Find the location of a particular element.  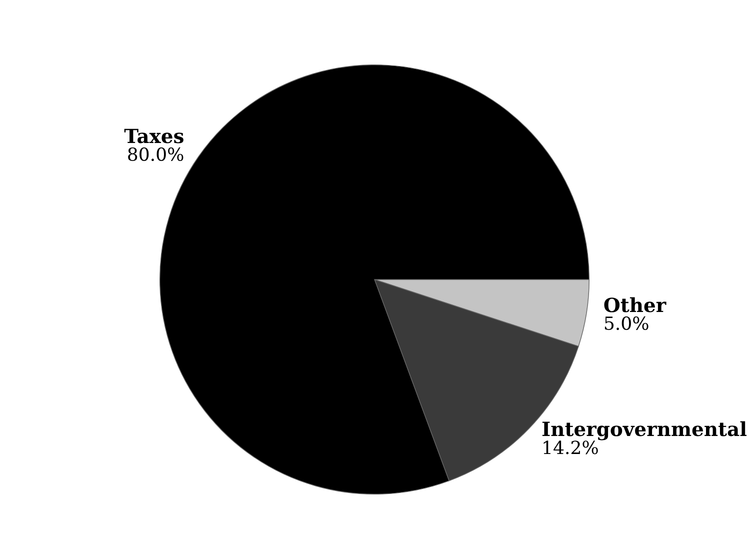

slice-label: Taxes is located at coordinates (154, 136).